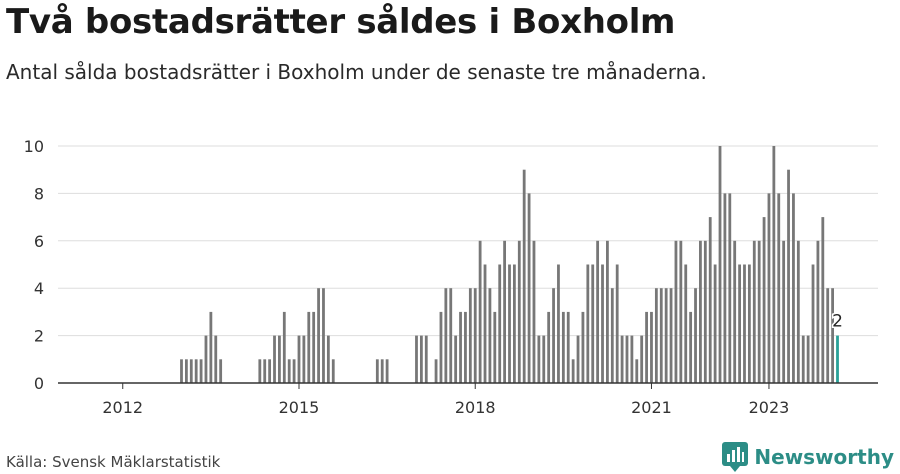 The height and width of the screenshot is (474, 900). What do you see at coordinates (837, 359) in the screenshot?
I see `bar-highlight` at bounding box center [837, 359].